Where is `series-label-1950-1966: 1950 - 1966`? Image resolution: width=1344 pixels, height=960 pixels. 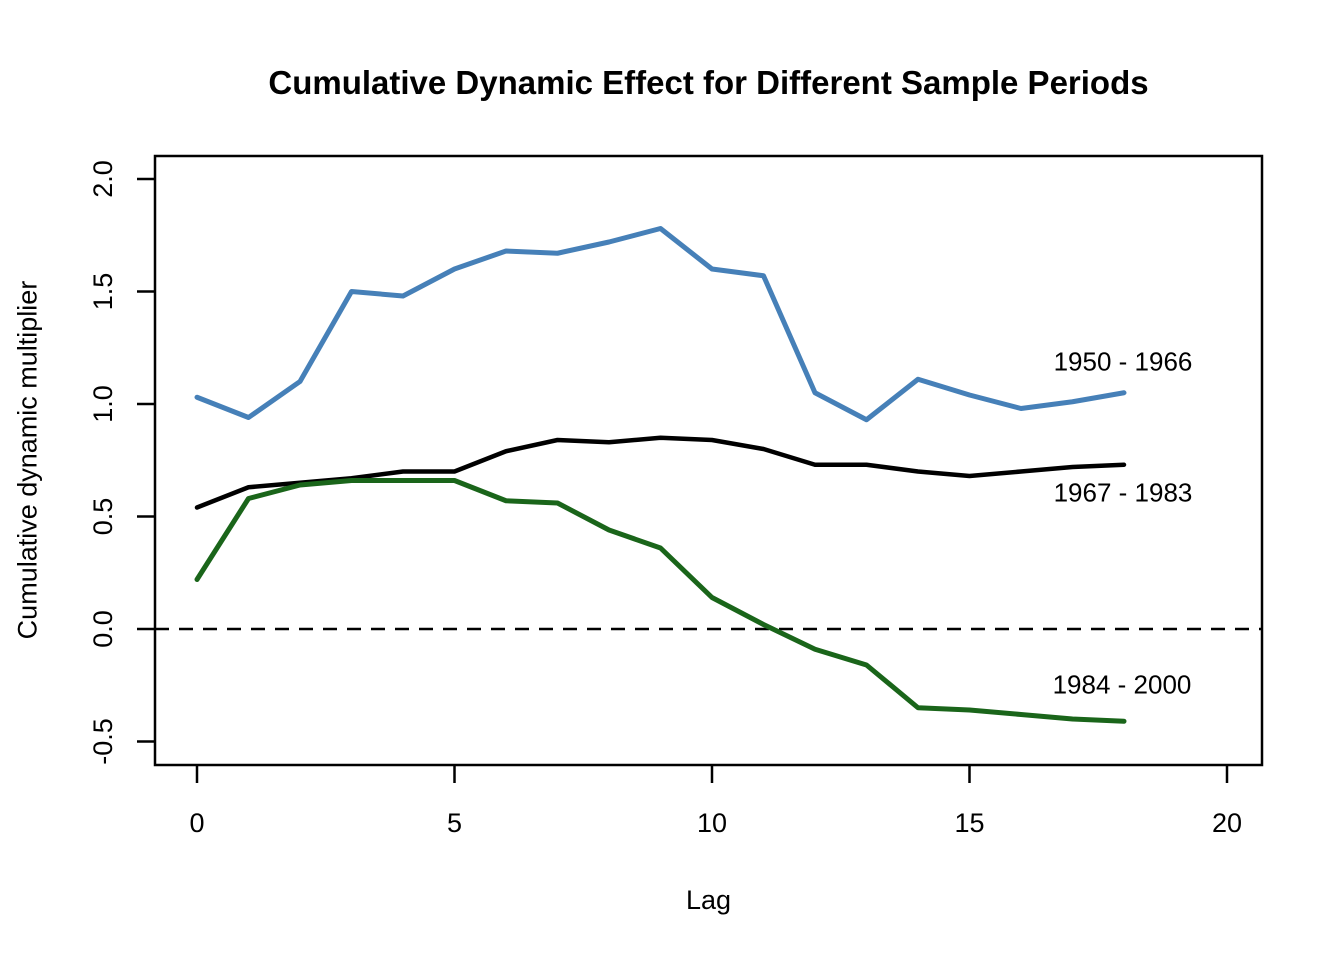 series-label-1950-1966: 1950 - 1966 is located at coordinates (1123, 361).